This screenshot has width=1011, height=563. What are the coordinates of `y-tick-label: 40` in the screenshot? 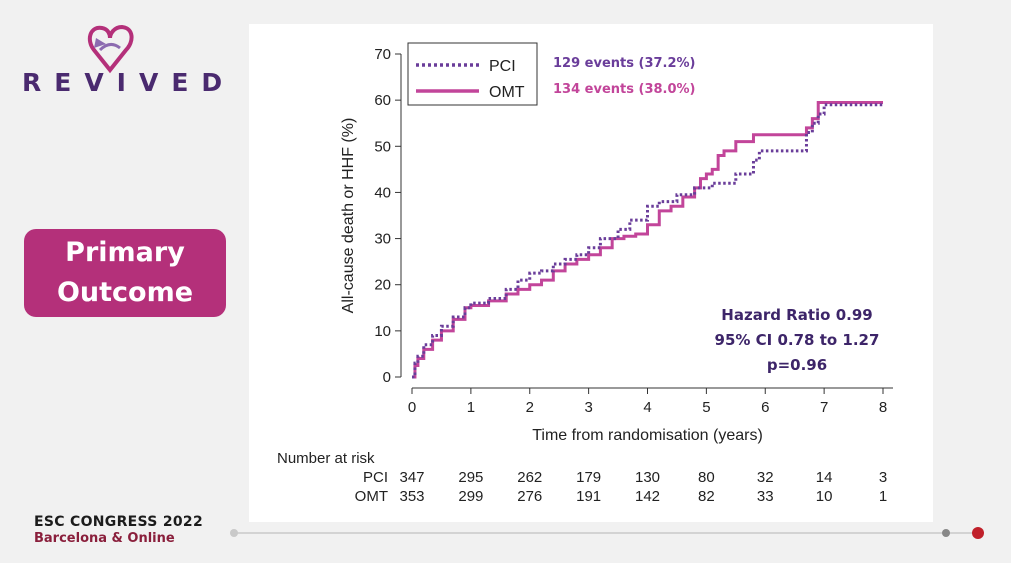 It's located at (382, 192).